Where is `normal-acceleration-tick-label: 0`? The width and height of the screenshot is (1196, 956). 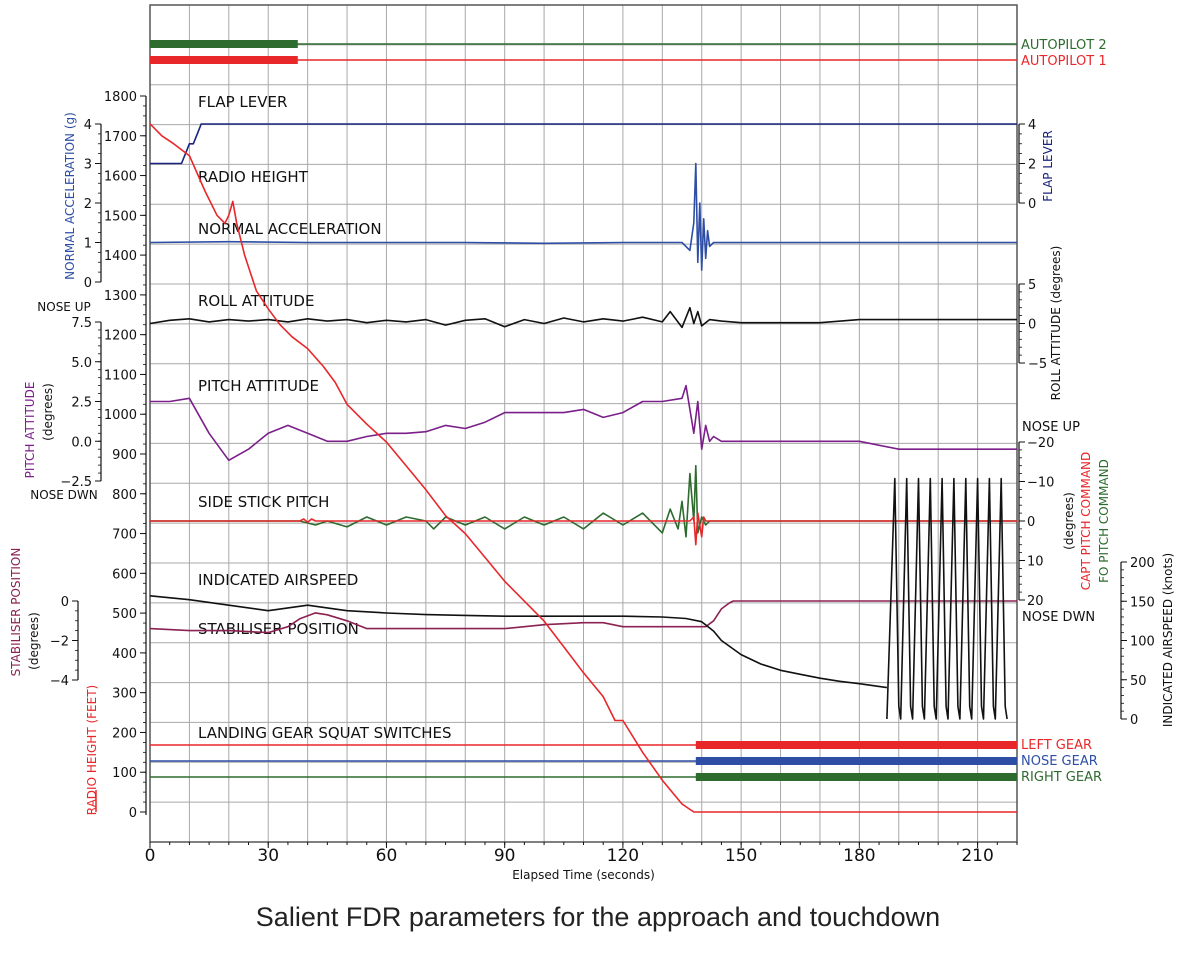 normal-acceleration-tick-label: 0 is located at coordinates (88, 283).